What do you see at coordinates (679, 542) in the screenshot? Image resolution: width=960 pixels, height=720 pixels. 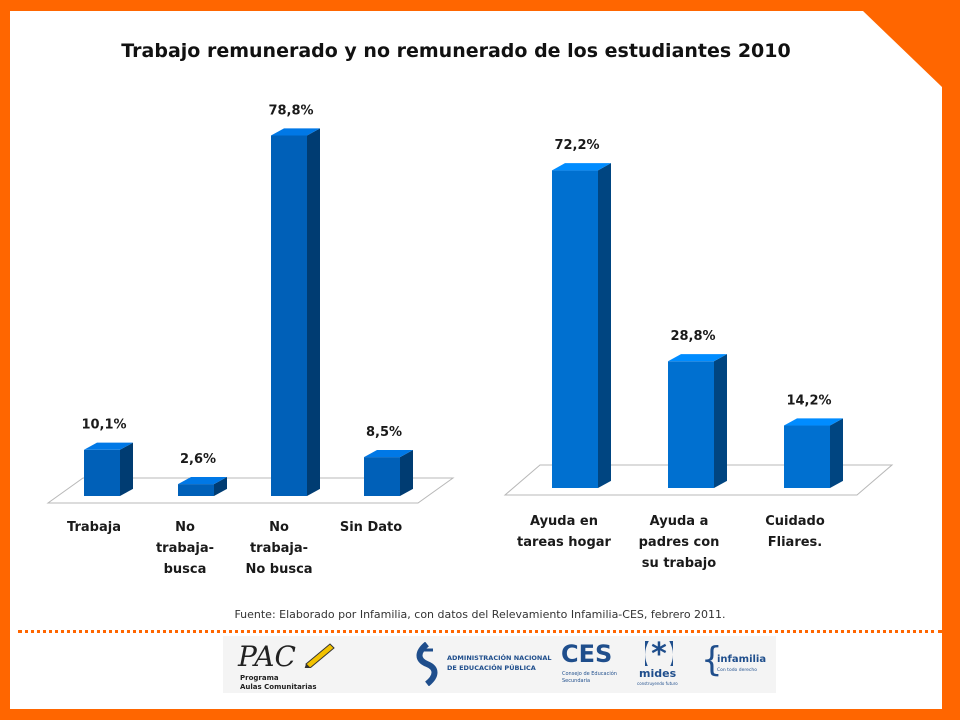 I see `right-chart-category-label-2: Ayuda a padres con su trabajo` at bounding box center [679, 542].